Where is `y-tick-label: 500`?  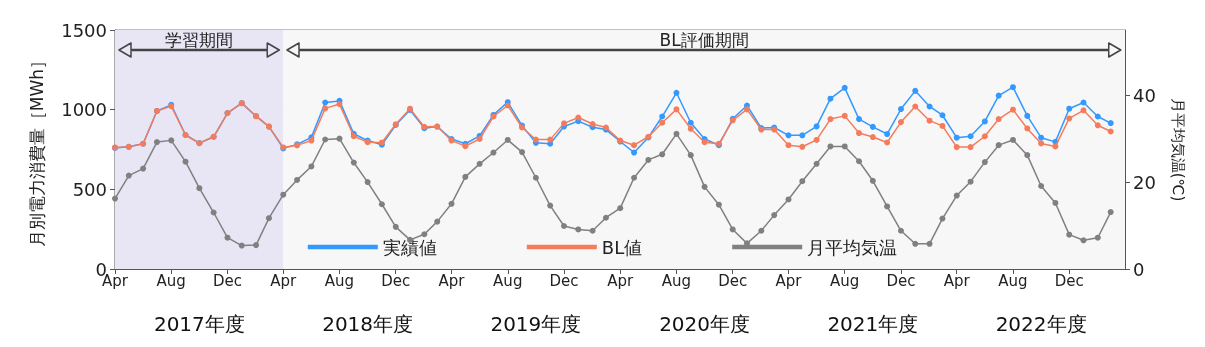 y-tick-label: 500 is located at coordinates (89, 189).